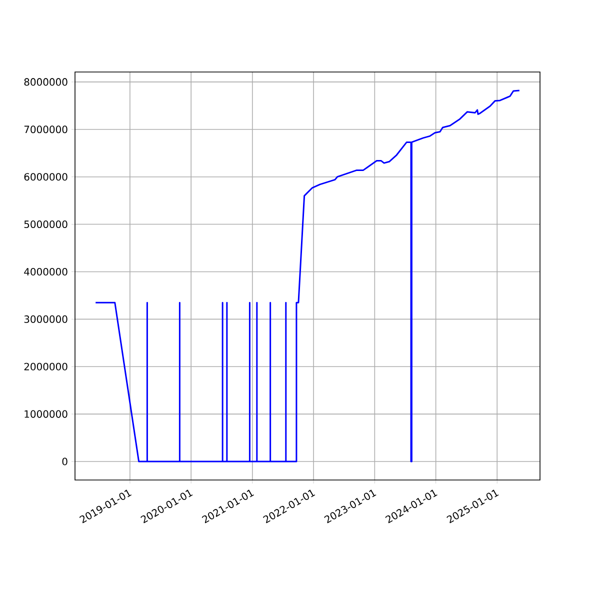 The height and width of the screenshot is (600, 600). Describe the element at coordinates (46, 319) in the screenshot. I see `y-tick-label: 3000000` at that location.